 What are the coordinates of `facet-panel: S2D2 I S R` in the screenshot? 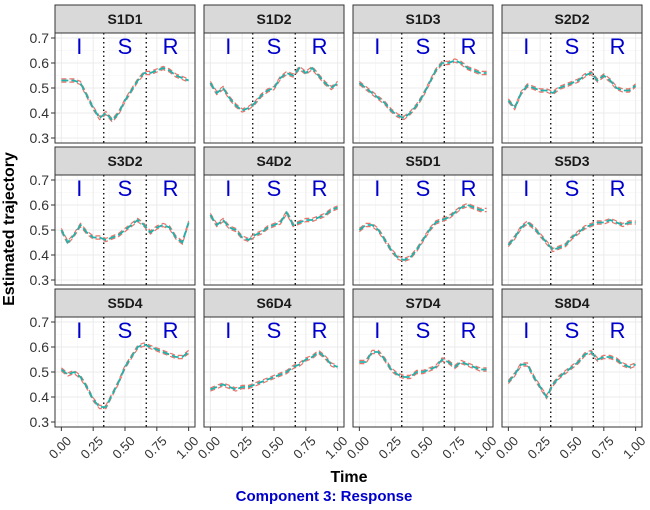 It's located at (572, 74).